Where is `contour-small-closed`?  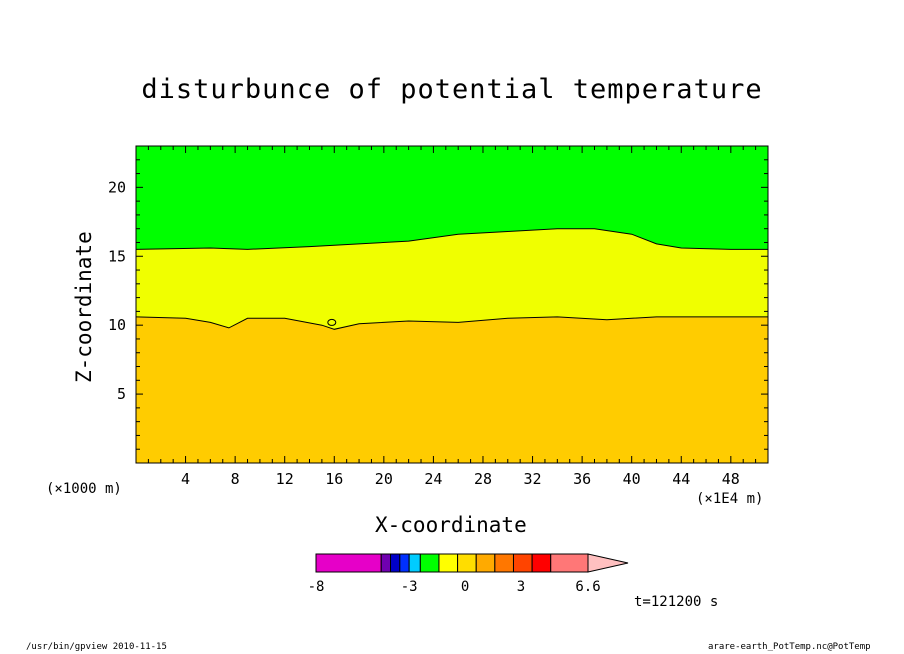 contour-small-closed is located at coordinates (332, 322).